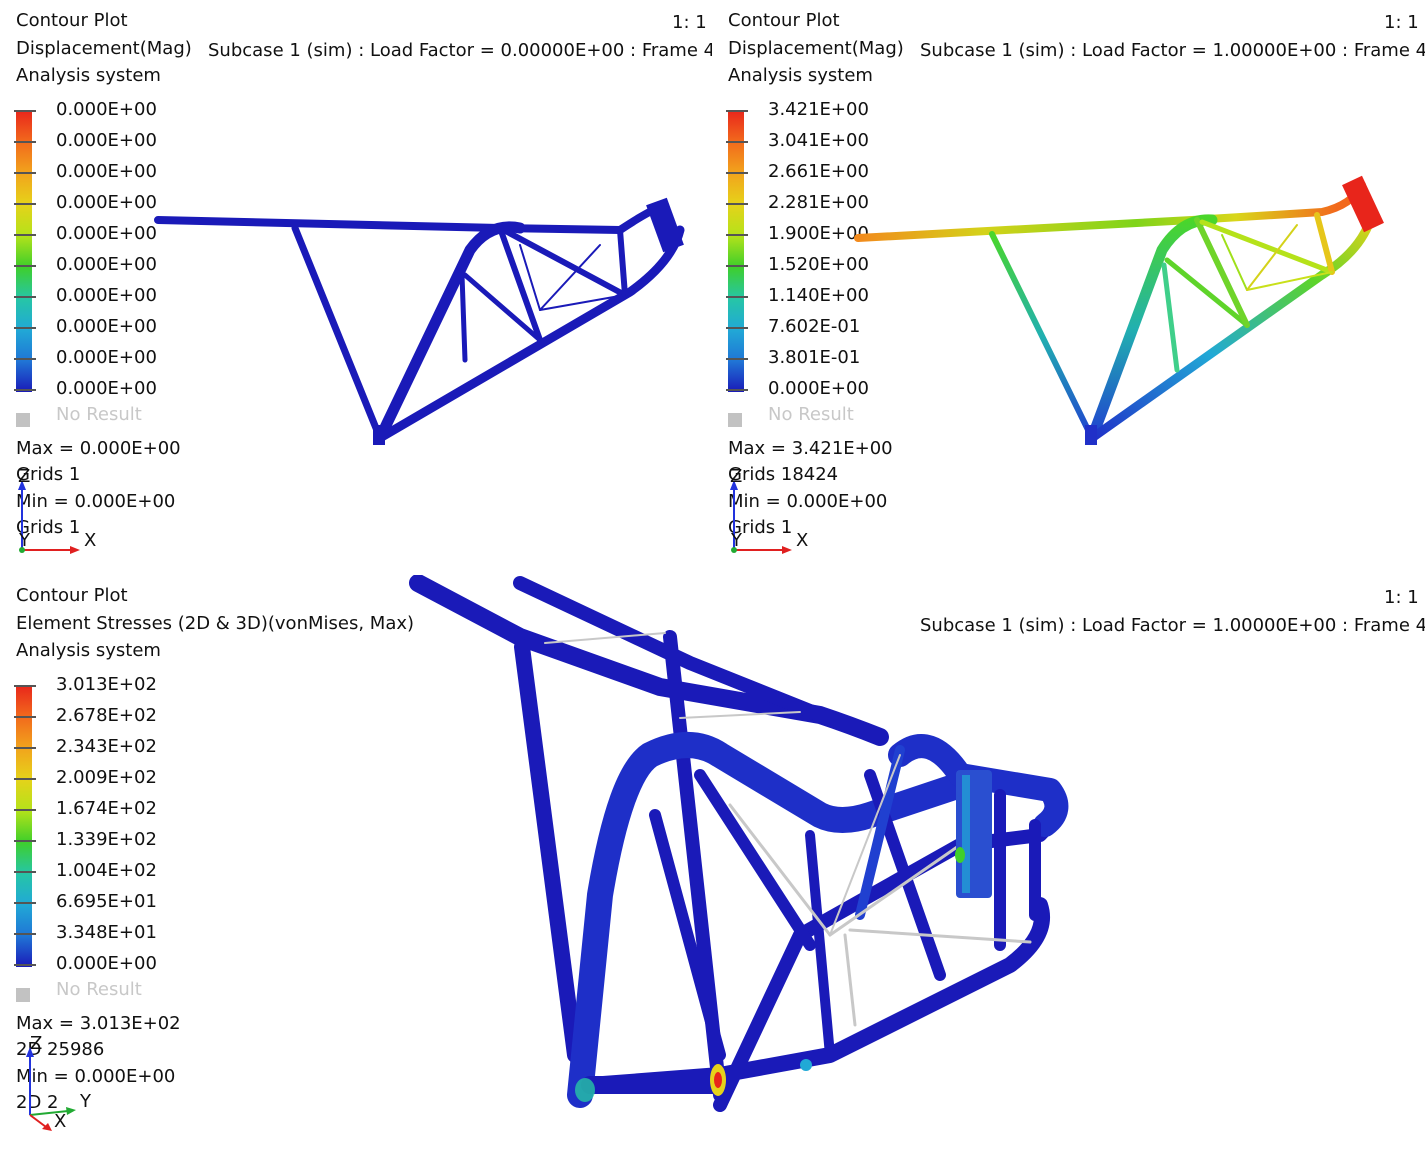 Image resolution: width=1425 pixels, height=1150 pixels. What do you see at coordinates (98, 1023) in the screenshot?
I see `max-value: Max = 3.013E+02` at bounding box center [98, 1023].